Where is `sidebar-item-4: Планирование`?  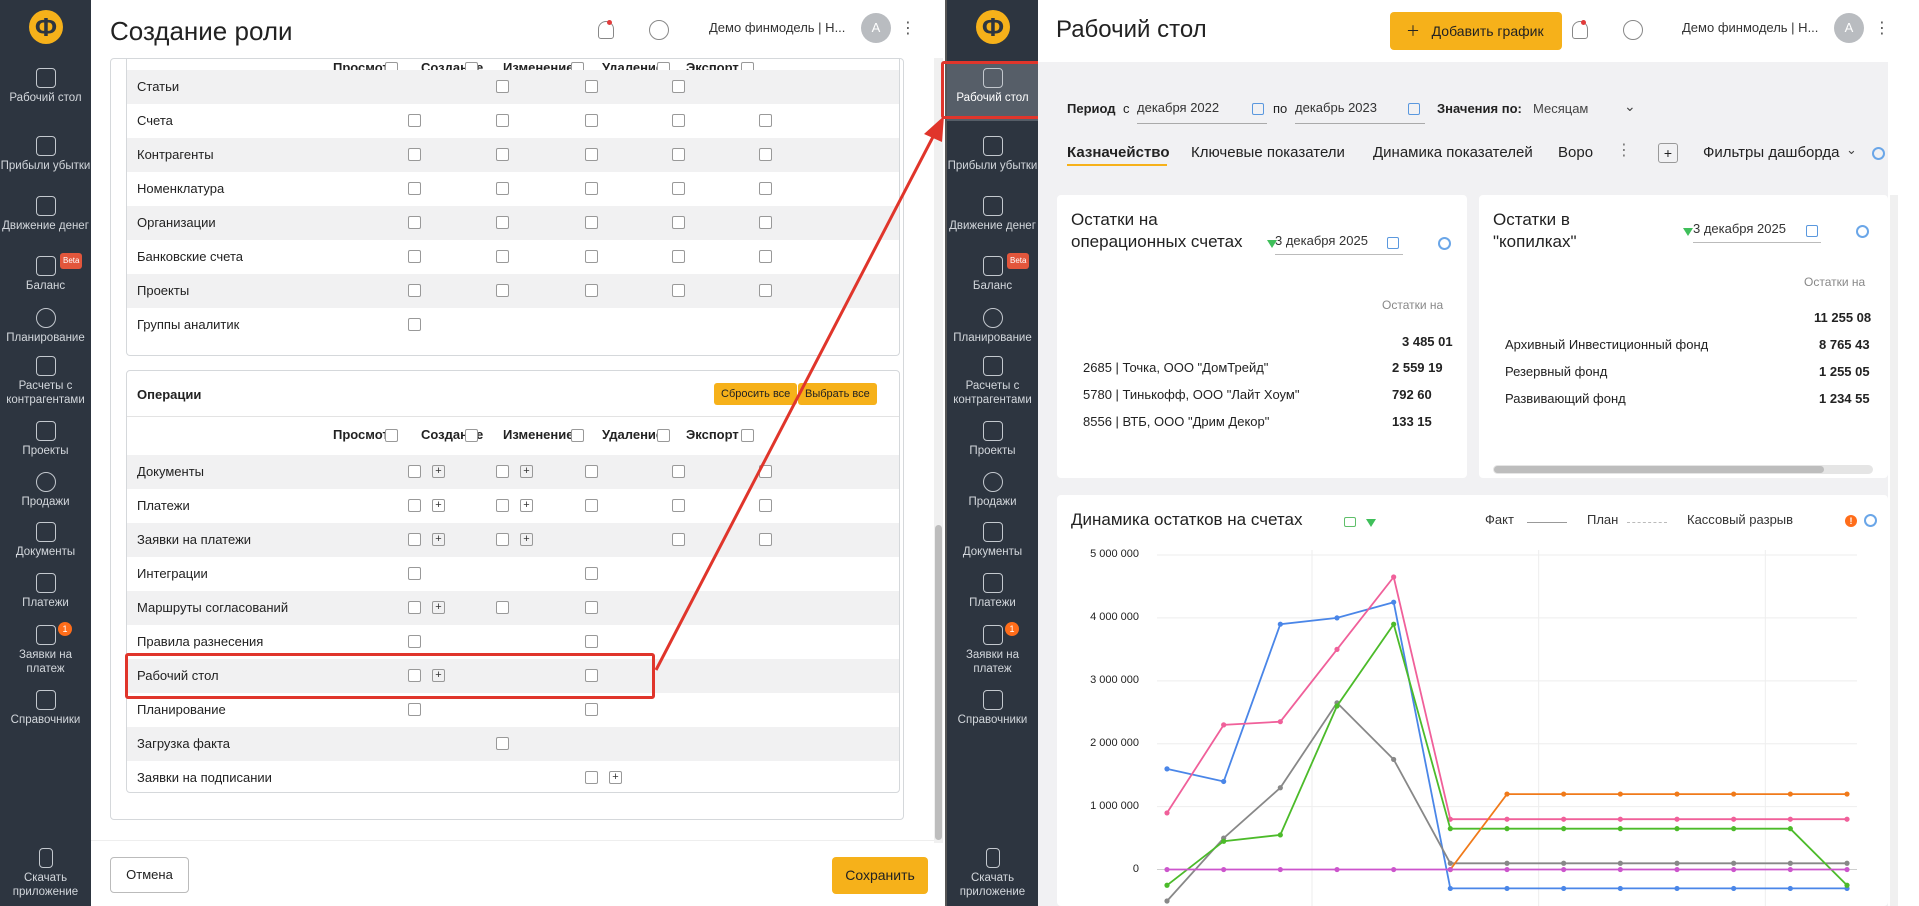 sidebar-item-4: Планирование is located at coordinates (992, 326).